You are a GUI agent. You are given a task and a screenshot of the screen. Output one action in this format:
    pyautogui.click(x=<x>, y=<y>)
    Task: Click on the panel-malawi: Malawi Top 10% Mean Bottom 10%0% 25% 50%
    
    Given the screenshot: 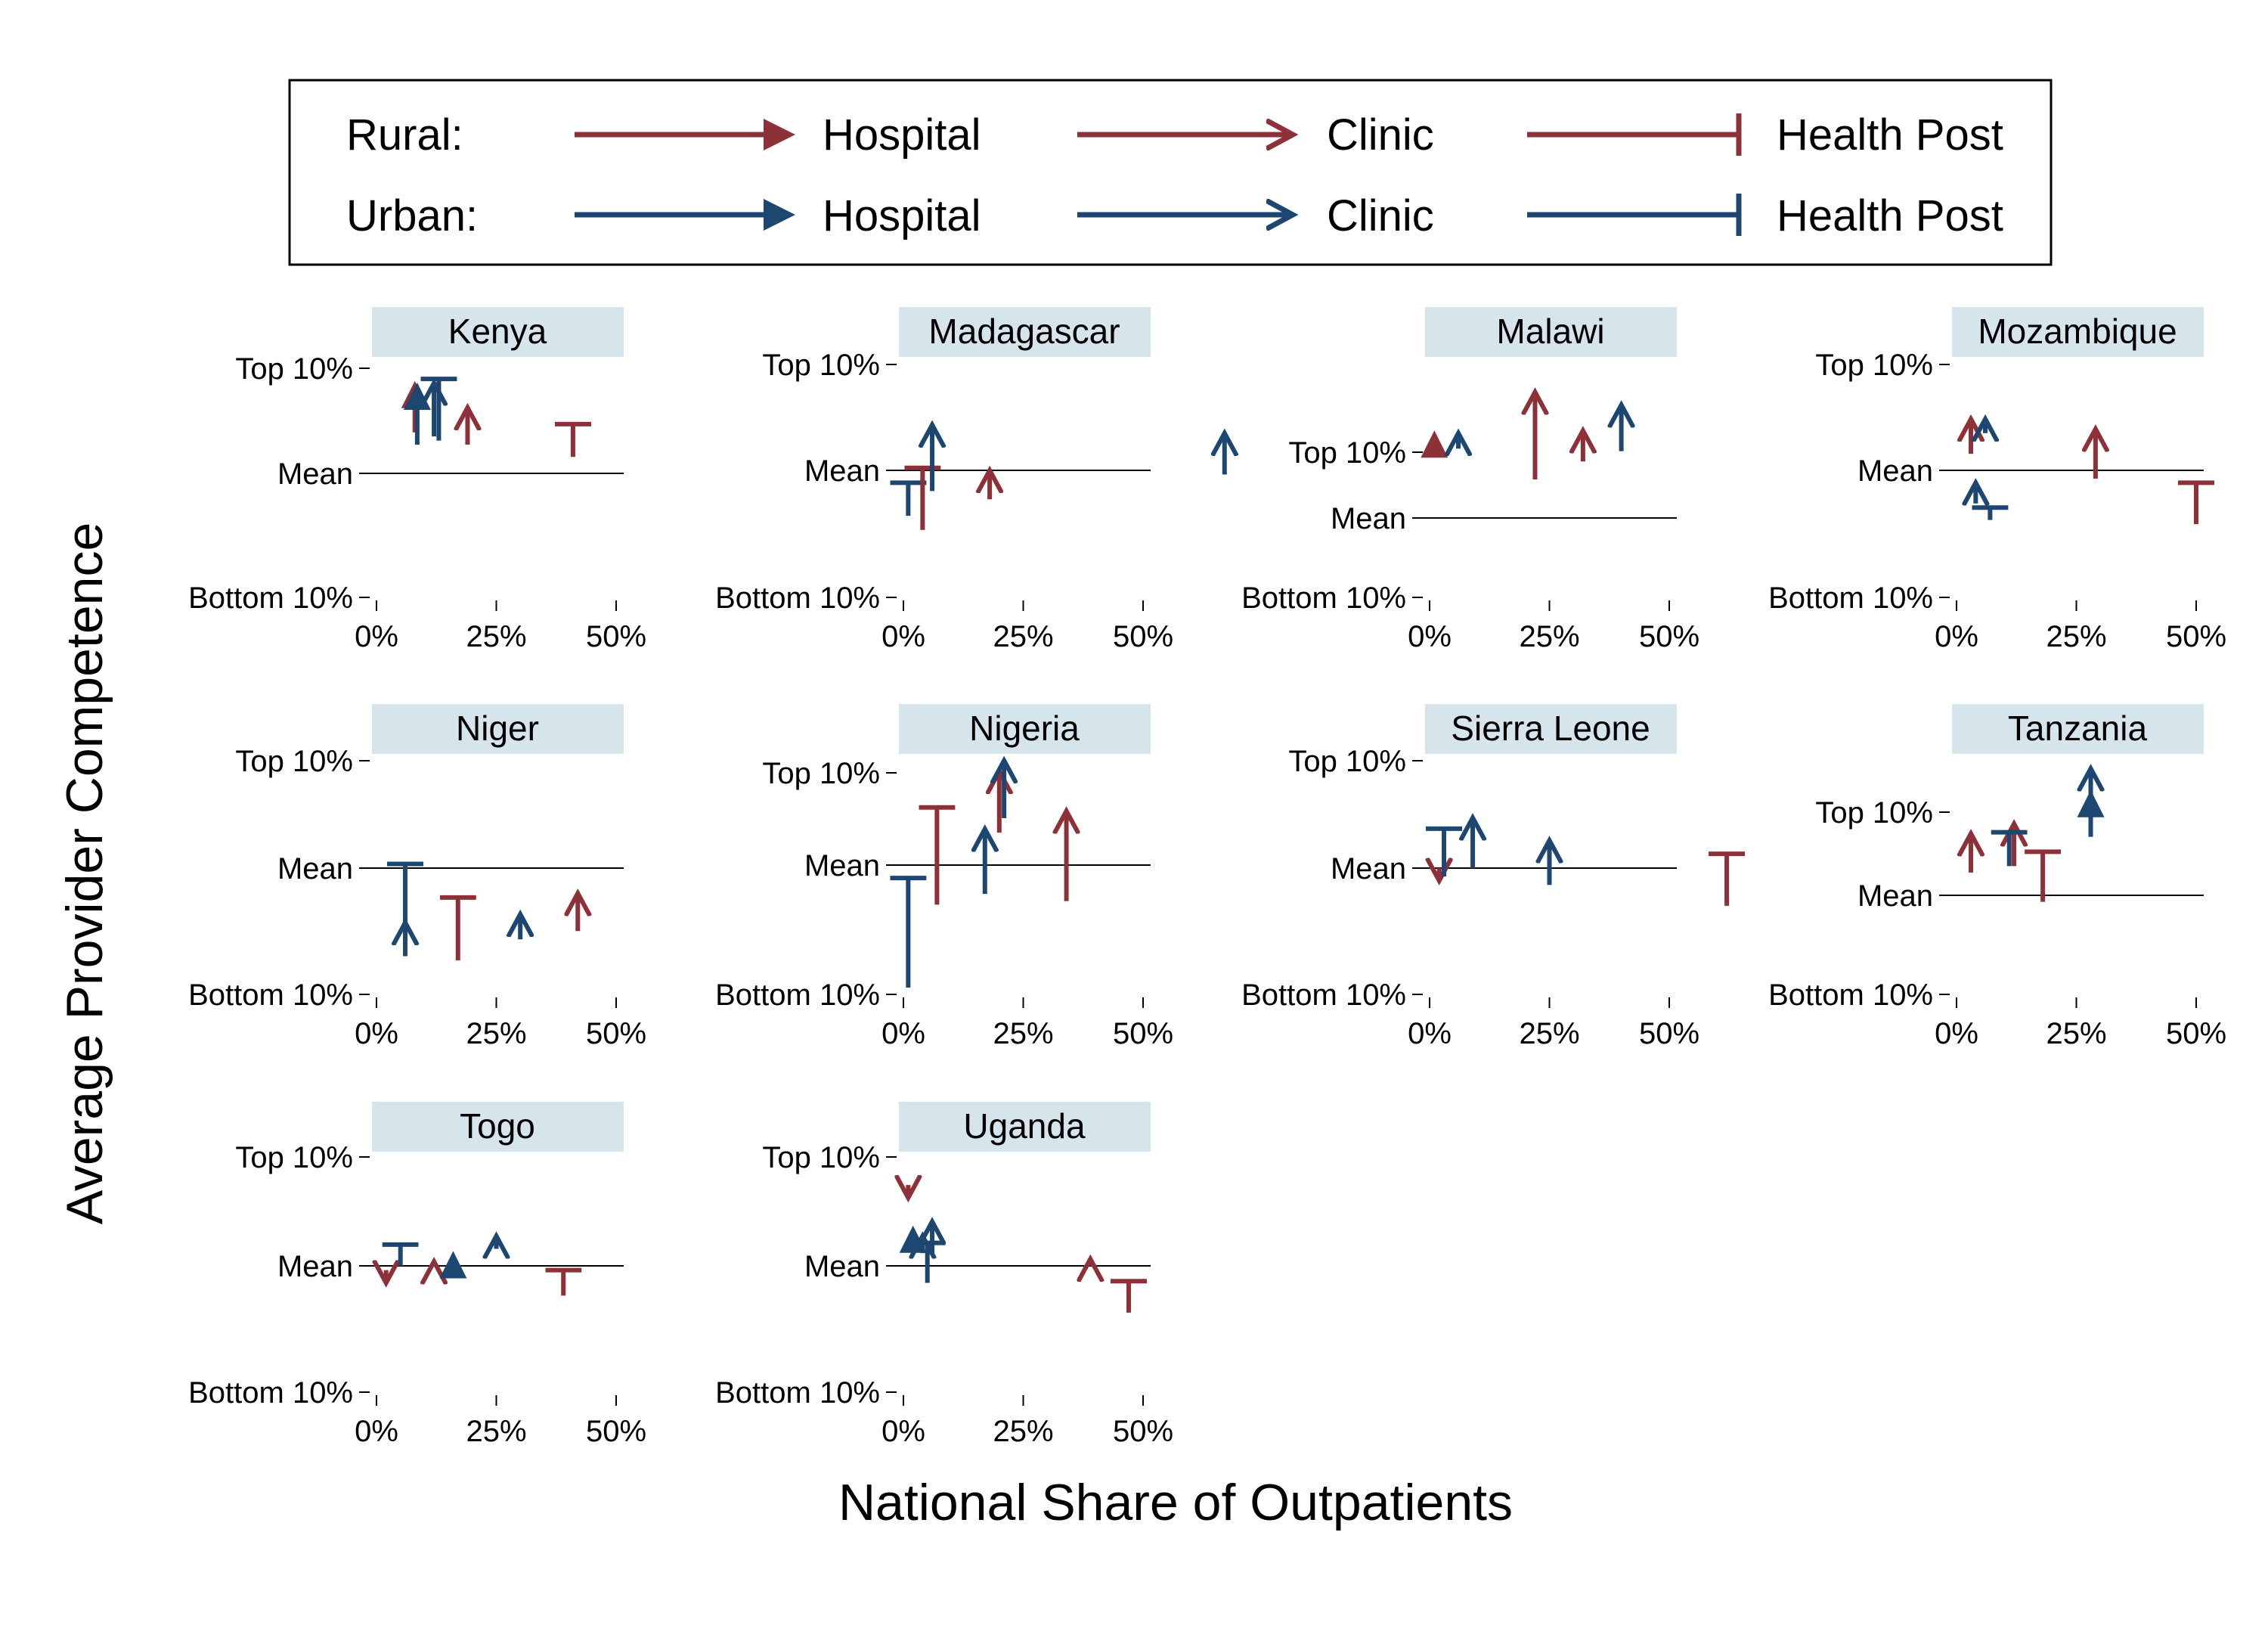 What is the action you would take?
    pyautogui.click(x=1470, y=480)
    